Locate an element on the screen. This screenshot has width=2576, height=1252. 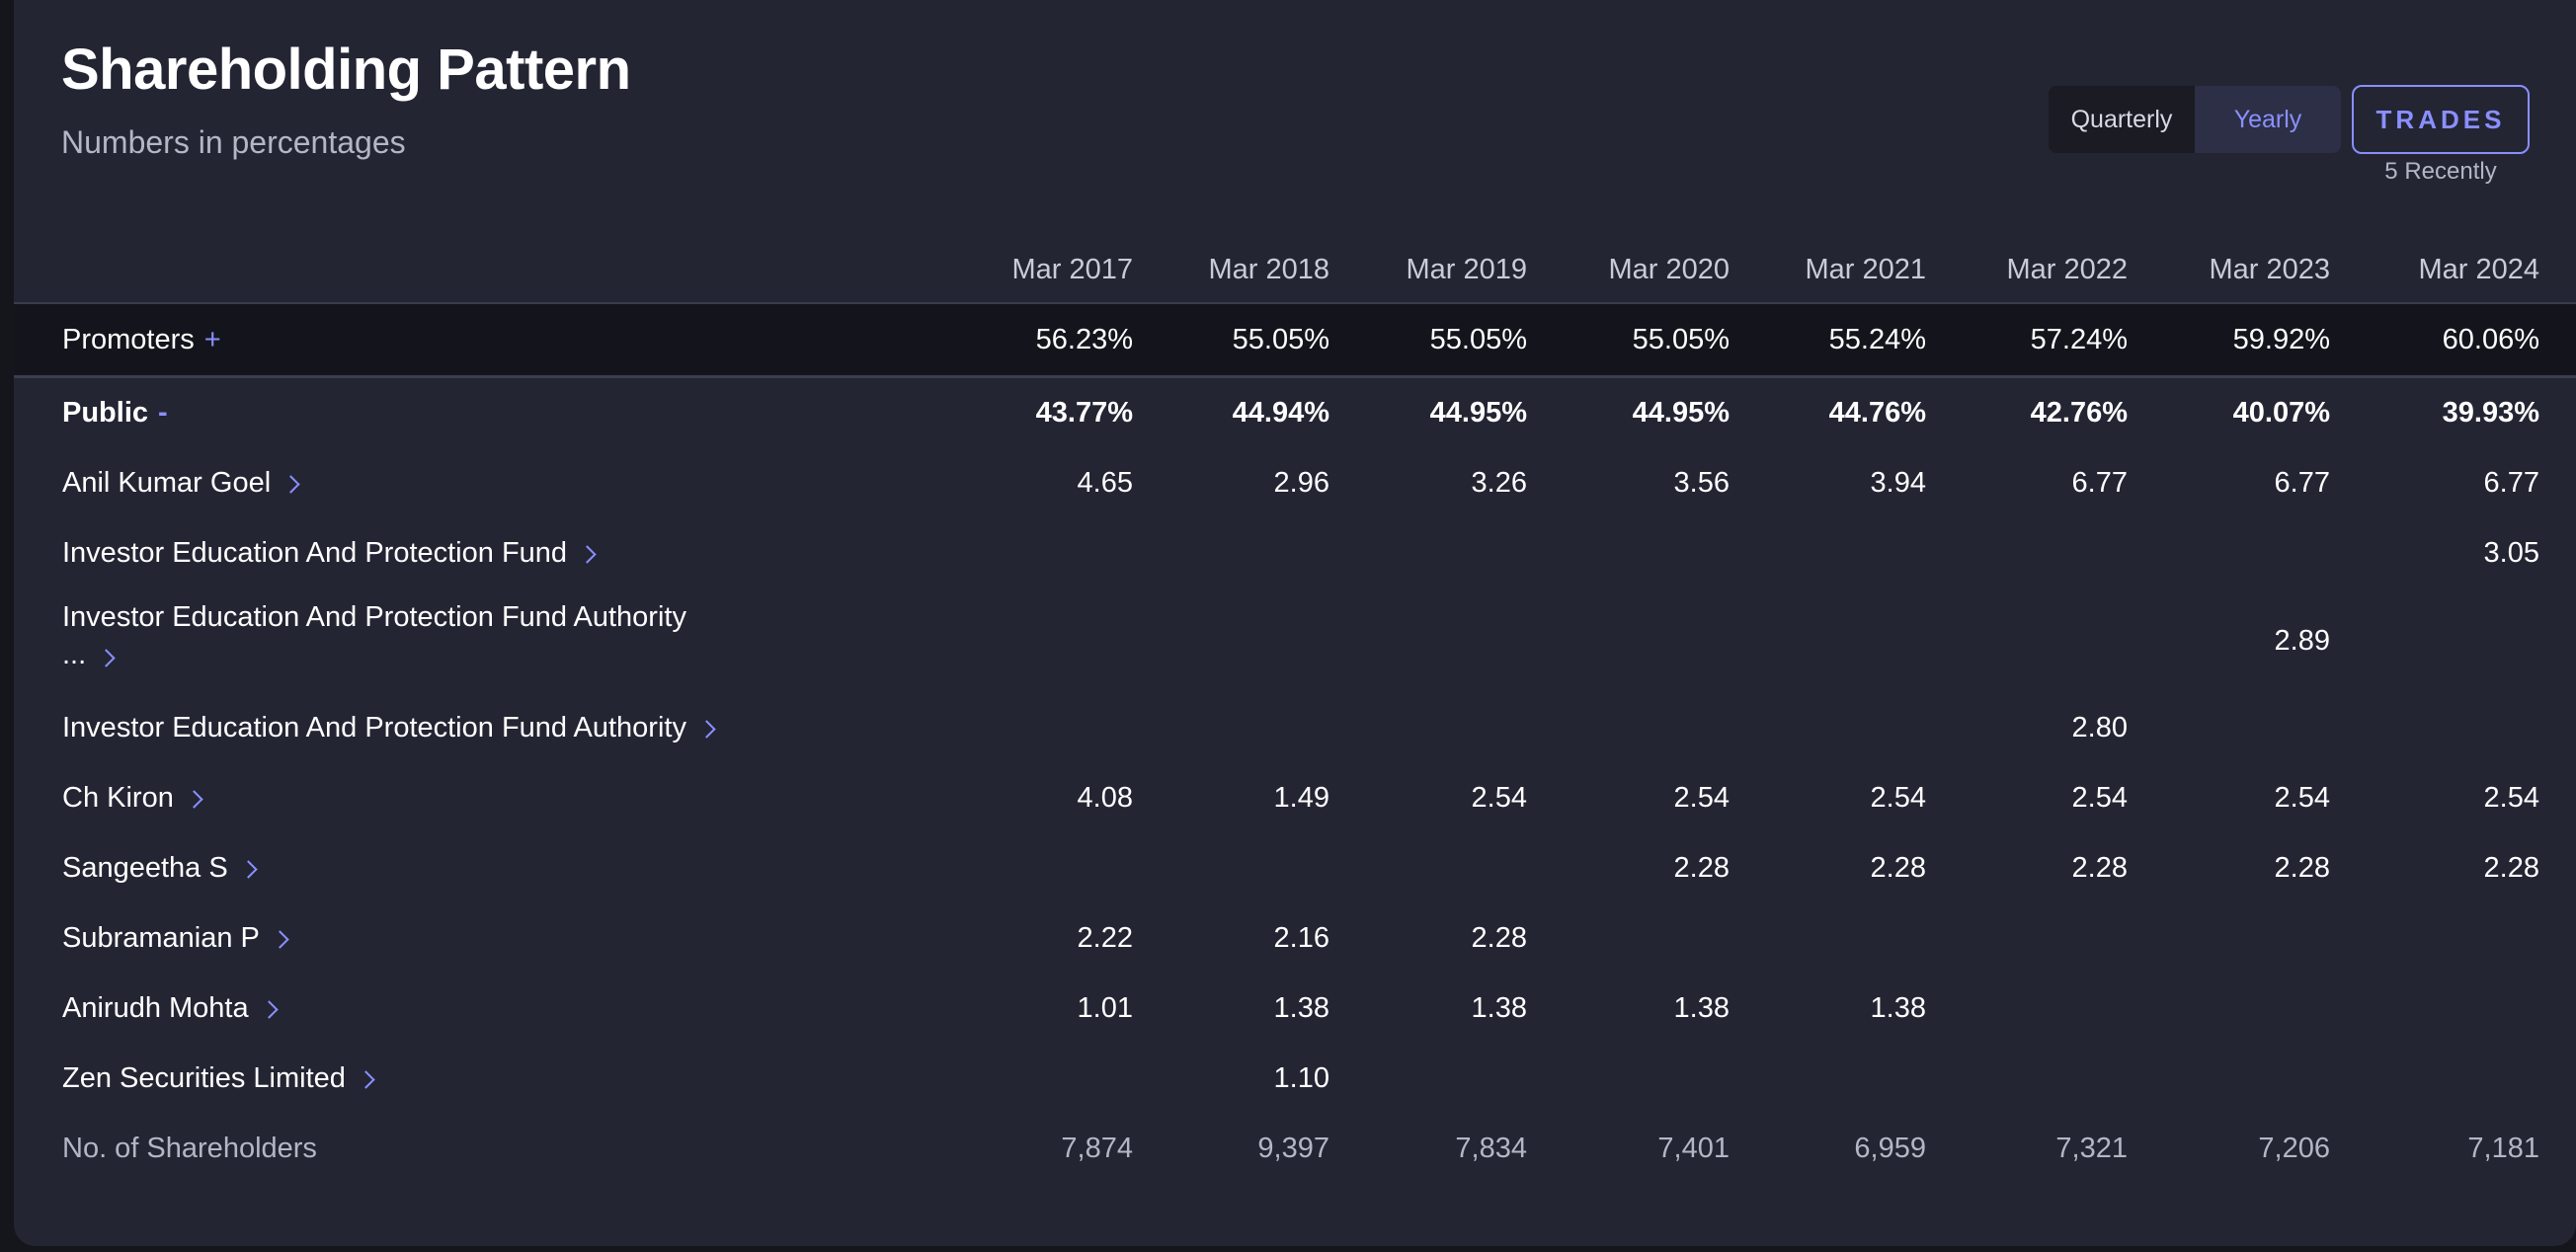
table-cell: 57.24% is located at coordinates (2079, 339).